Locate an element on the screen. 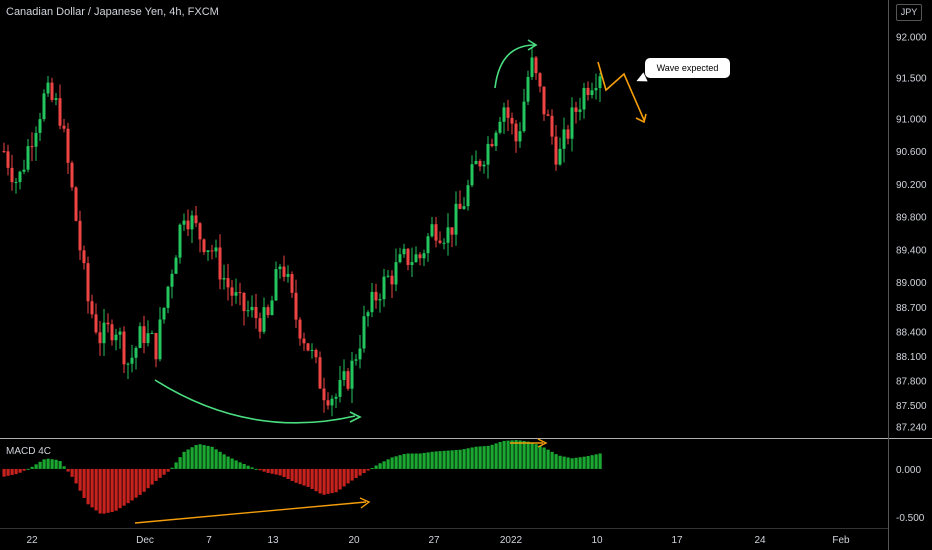  indicator-label: MACD 4C is located at coordinates (29, 451).